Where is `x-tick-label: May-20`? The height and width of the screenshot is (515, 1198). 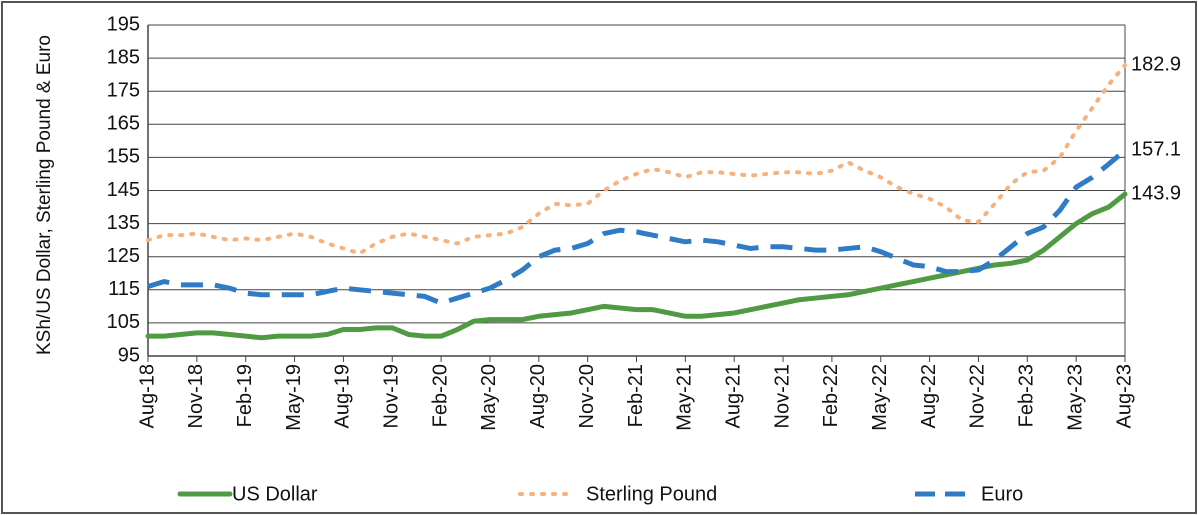
x-tick-label: May-20 is located at coordinates (489, 397).